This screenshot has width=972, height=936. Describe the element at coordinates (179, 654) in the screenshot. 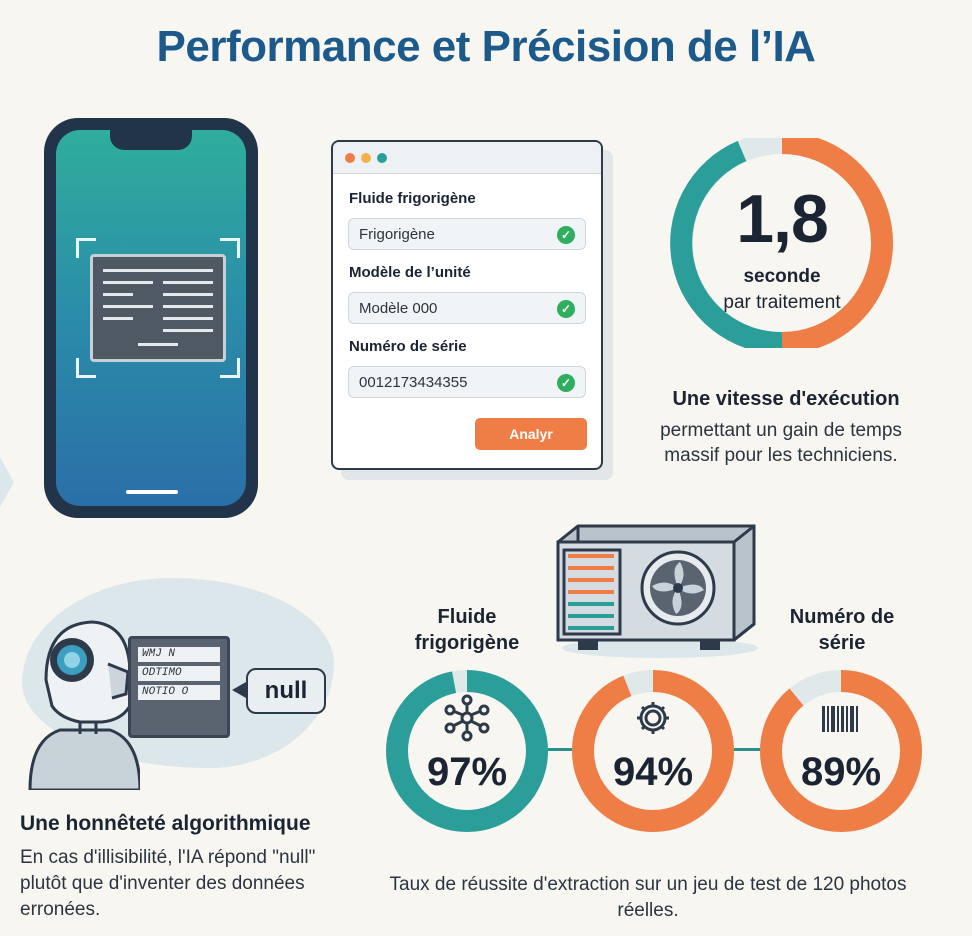

I see `doc-line: WMJ N` at that location.